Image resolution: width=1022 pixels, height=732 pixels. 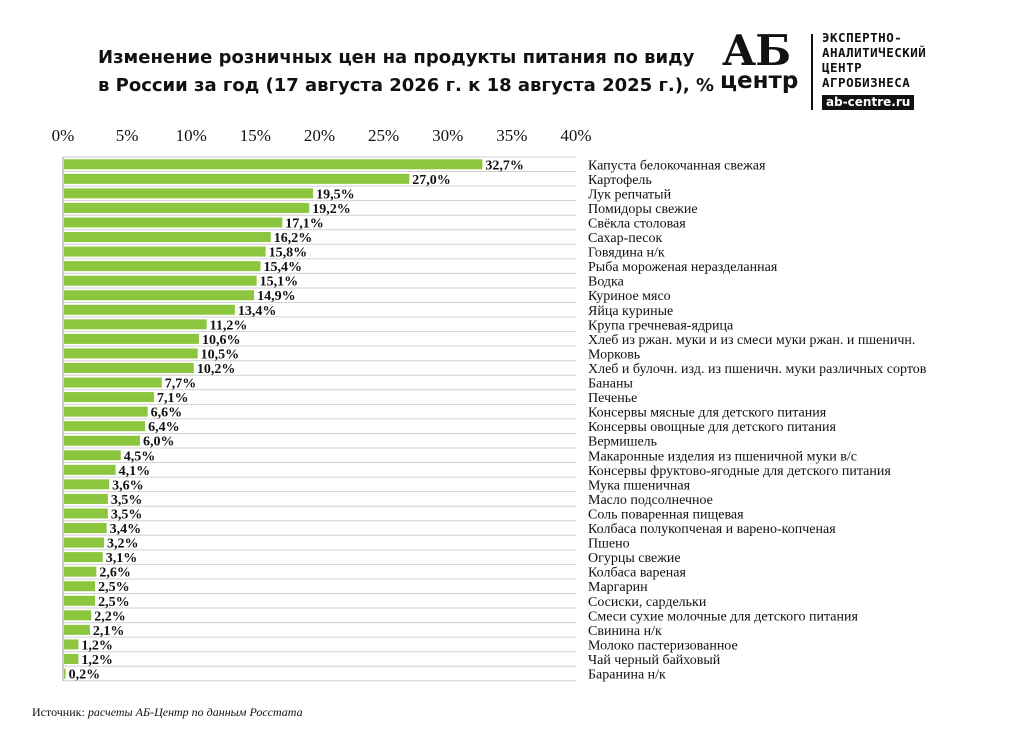 I want to click on data-label: 15,8%, so click(x=288, y=253).